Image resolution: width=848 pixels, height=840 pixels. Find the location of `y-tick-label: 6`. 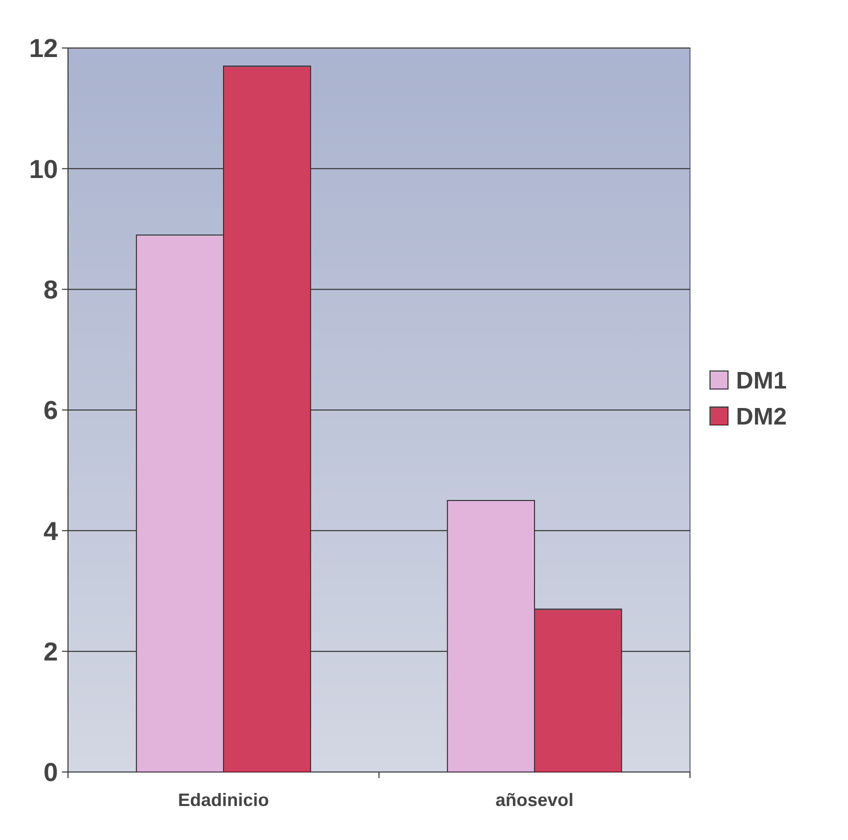

y-tick-label: 6 is located at coordinates (51, 410).